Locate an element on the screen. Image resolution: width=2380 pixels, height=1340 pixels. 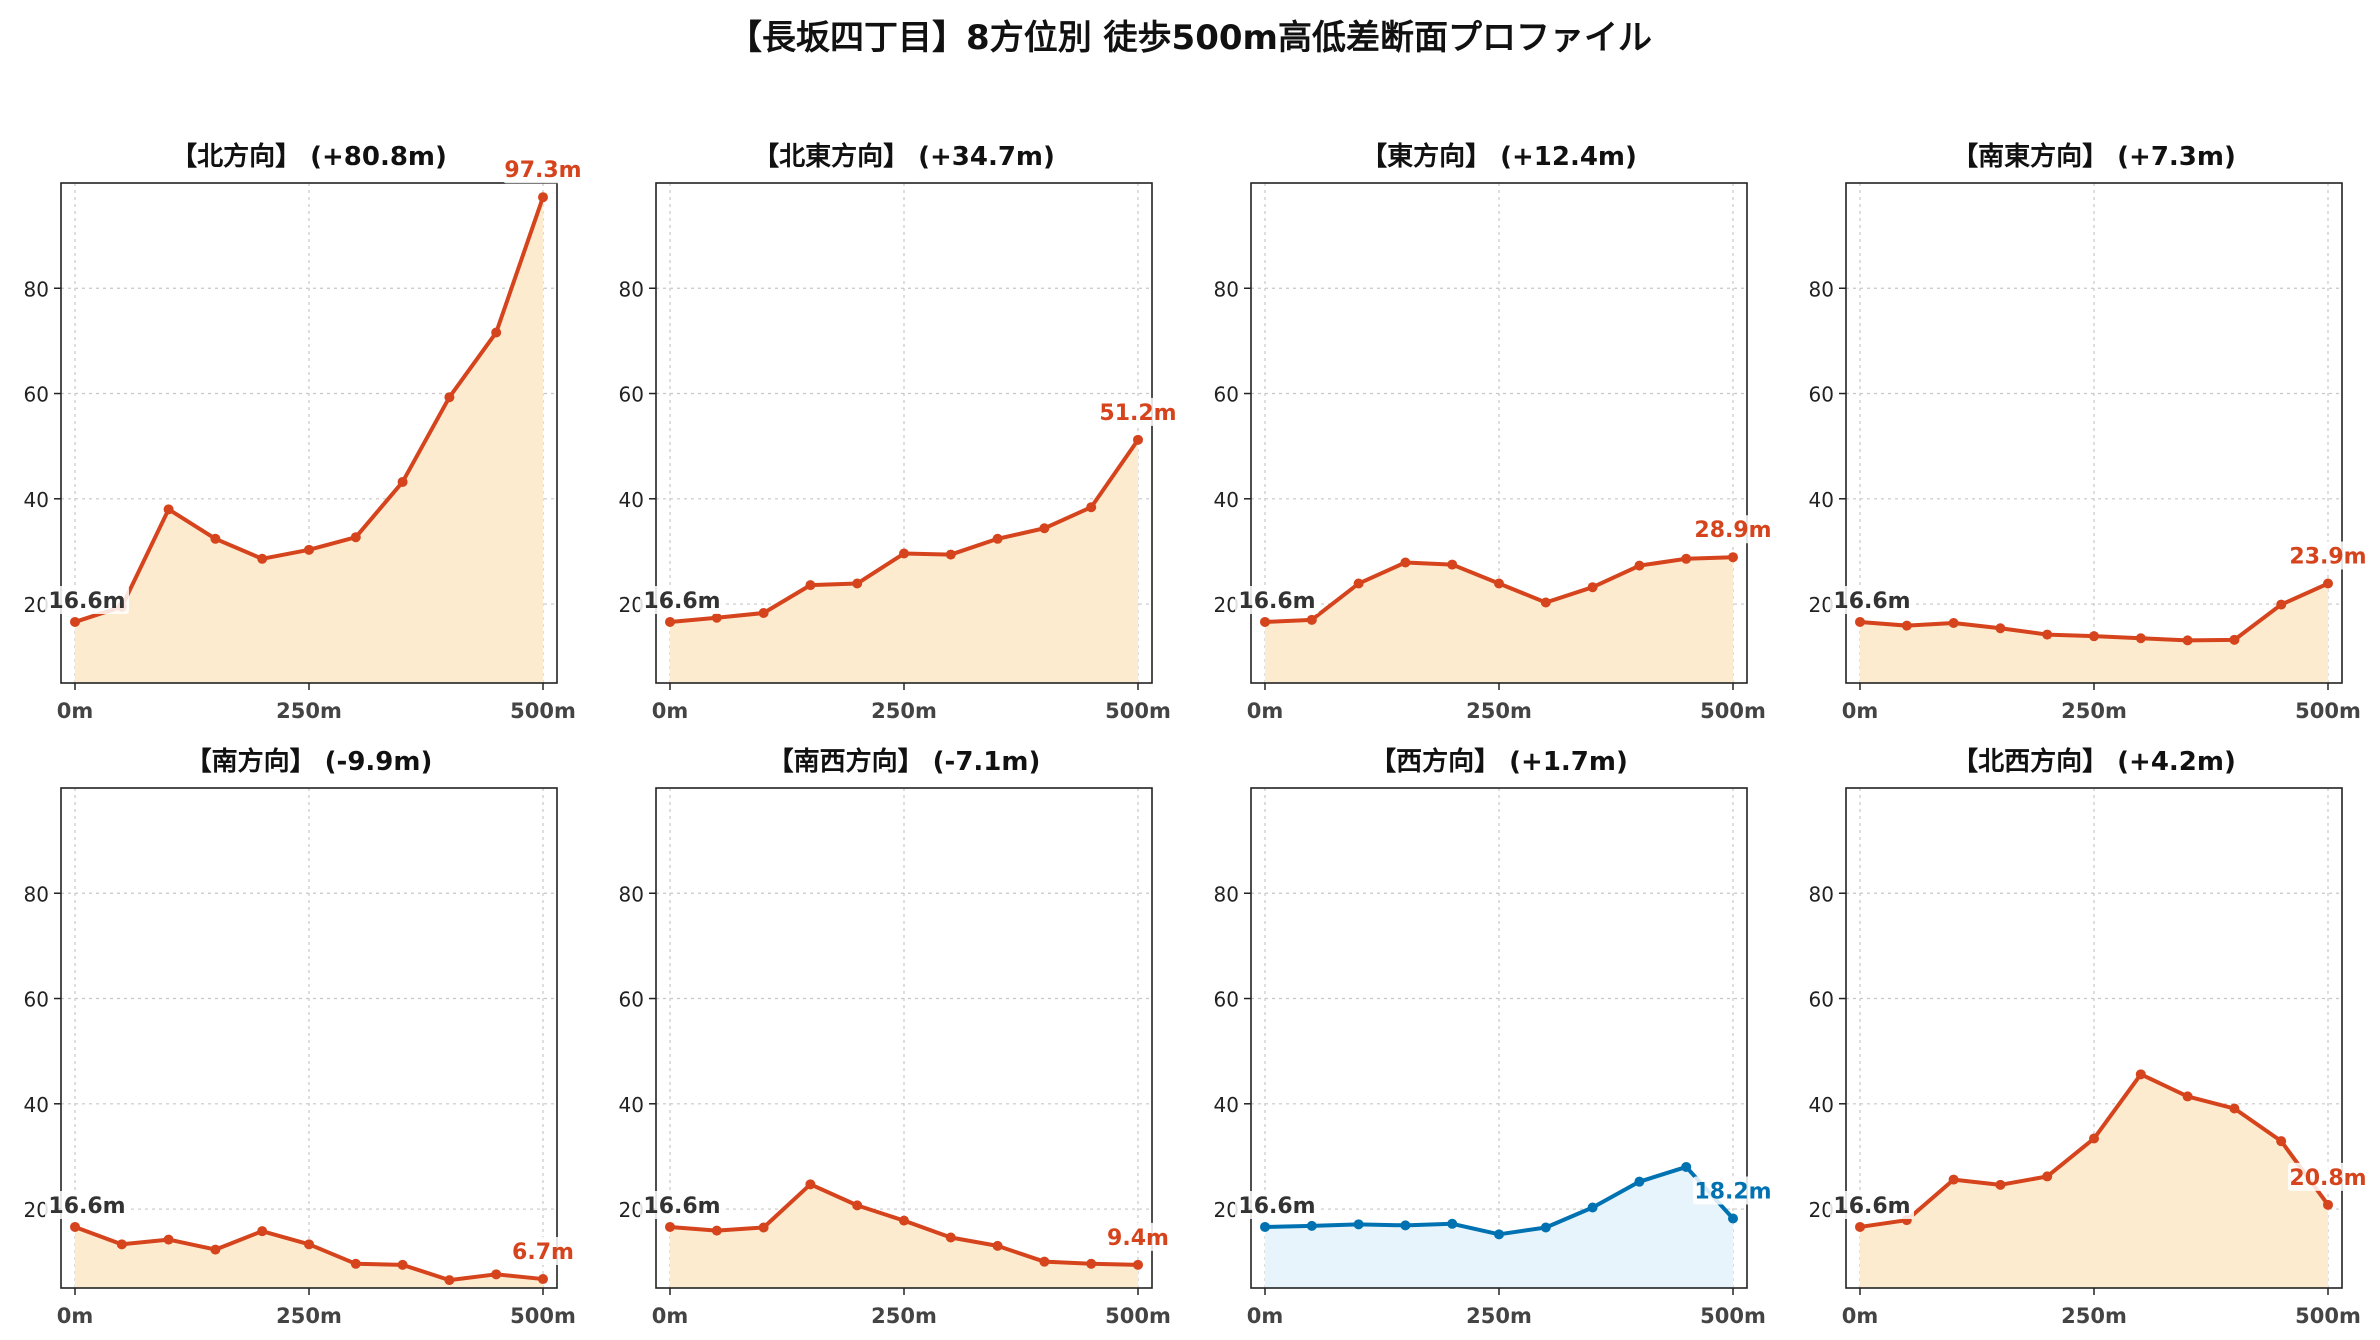
subplot-5: 【南方向】 (-9.9m) 20 40 60 80 0m 250m 500m 16.6m 6.7m is located at coordinates (303, 1037).